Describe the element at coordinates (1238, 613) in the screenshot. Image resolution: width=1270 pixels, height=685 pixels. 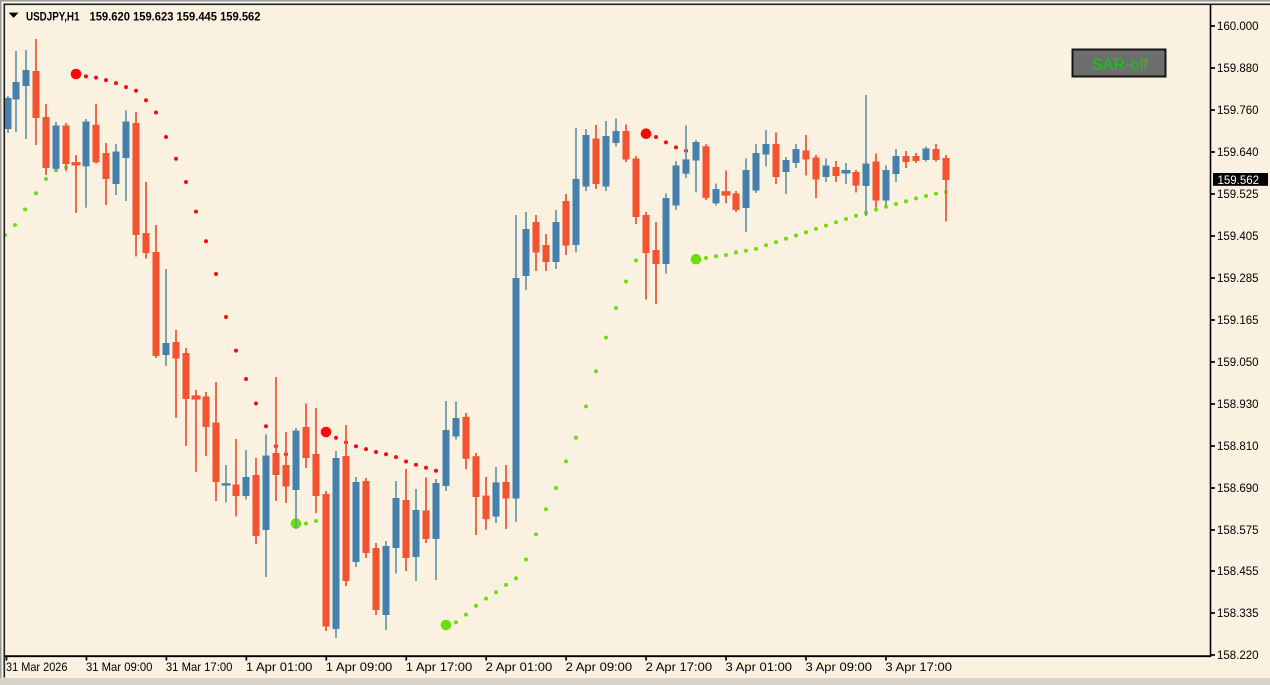
I see `svg-text: 158.335` at that location.